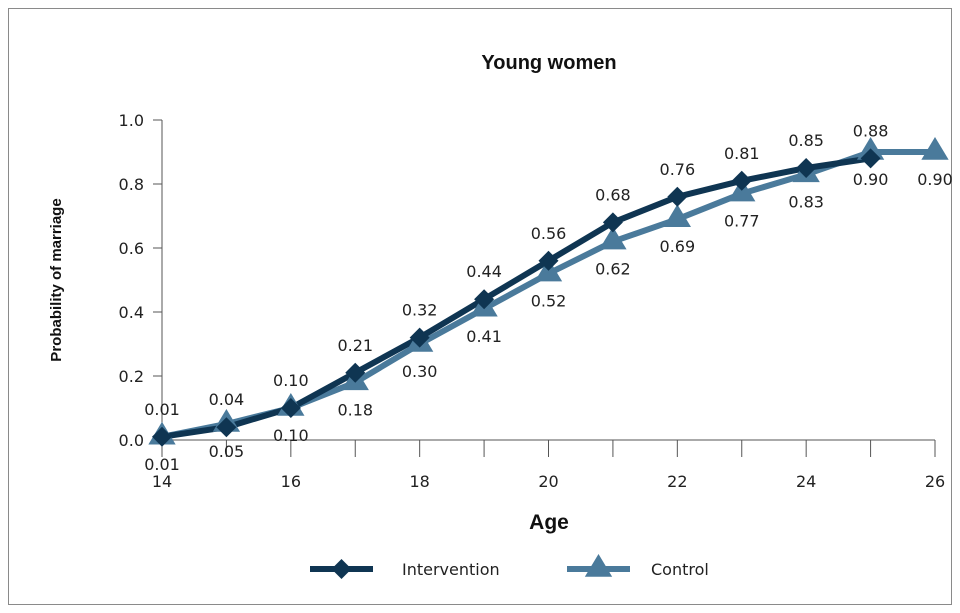  I want to click on data-label-intervention: 0.21, so click(355, 345).